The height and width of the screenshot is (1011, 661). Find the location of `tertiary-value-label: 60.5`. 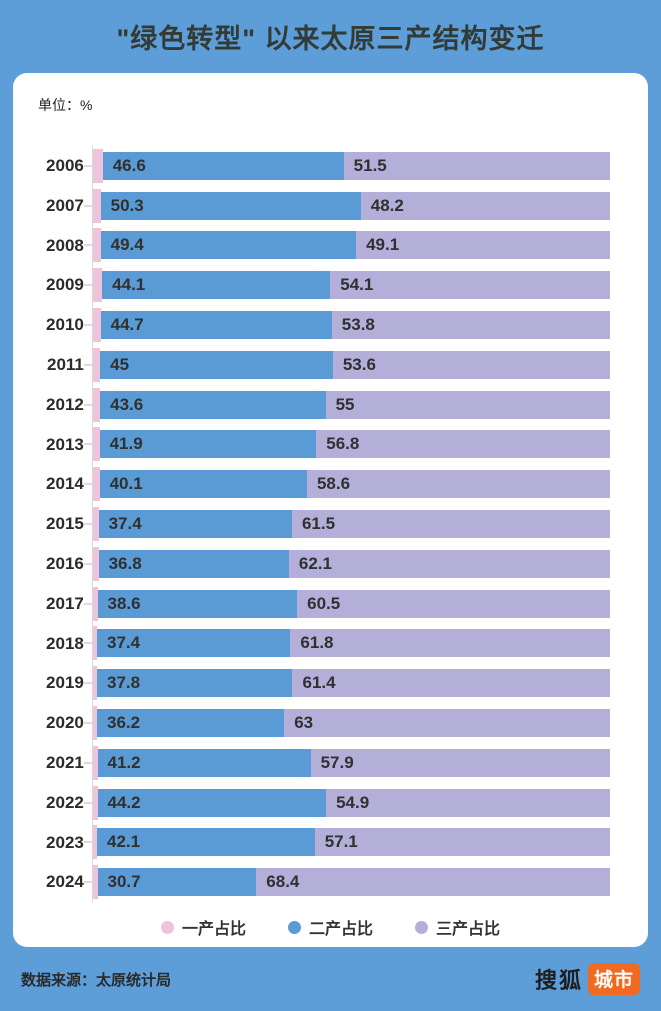

tertiary-value-label: 60.5 is located at coordinates (324, 603).